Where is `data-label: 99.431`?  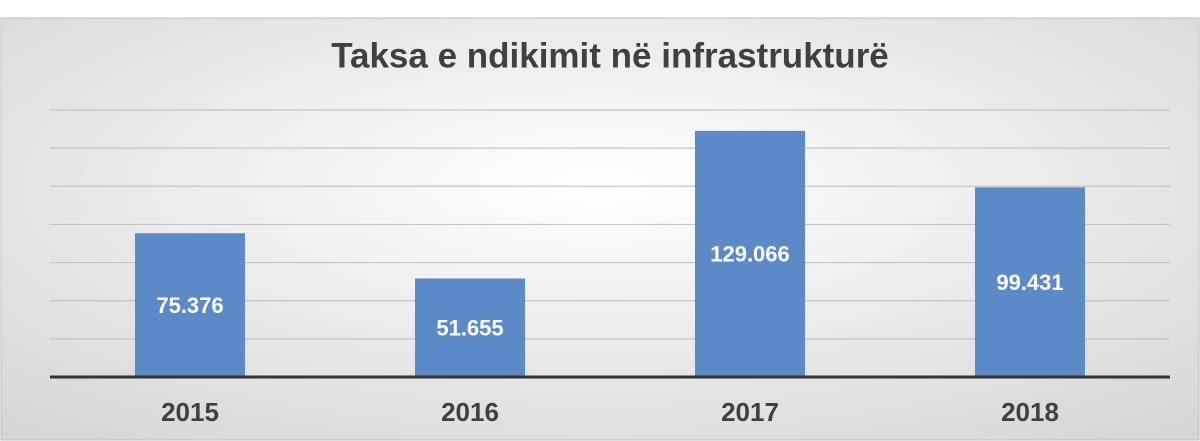
data-label: 99.431 is located at coordinates (1029, 282).